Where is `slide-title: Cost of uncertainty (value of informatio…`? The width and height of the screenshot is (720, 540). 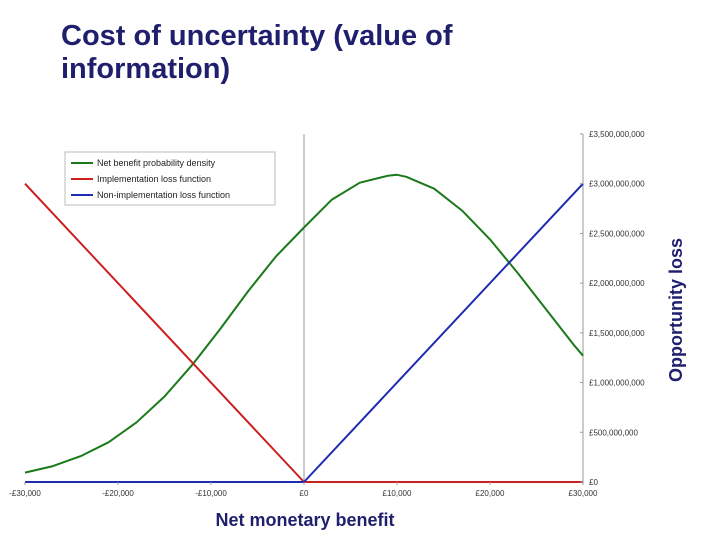
slide-title: Cost of uncertainty (value of informatio… is located at coordinates (257, 52).